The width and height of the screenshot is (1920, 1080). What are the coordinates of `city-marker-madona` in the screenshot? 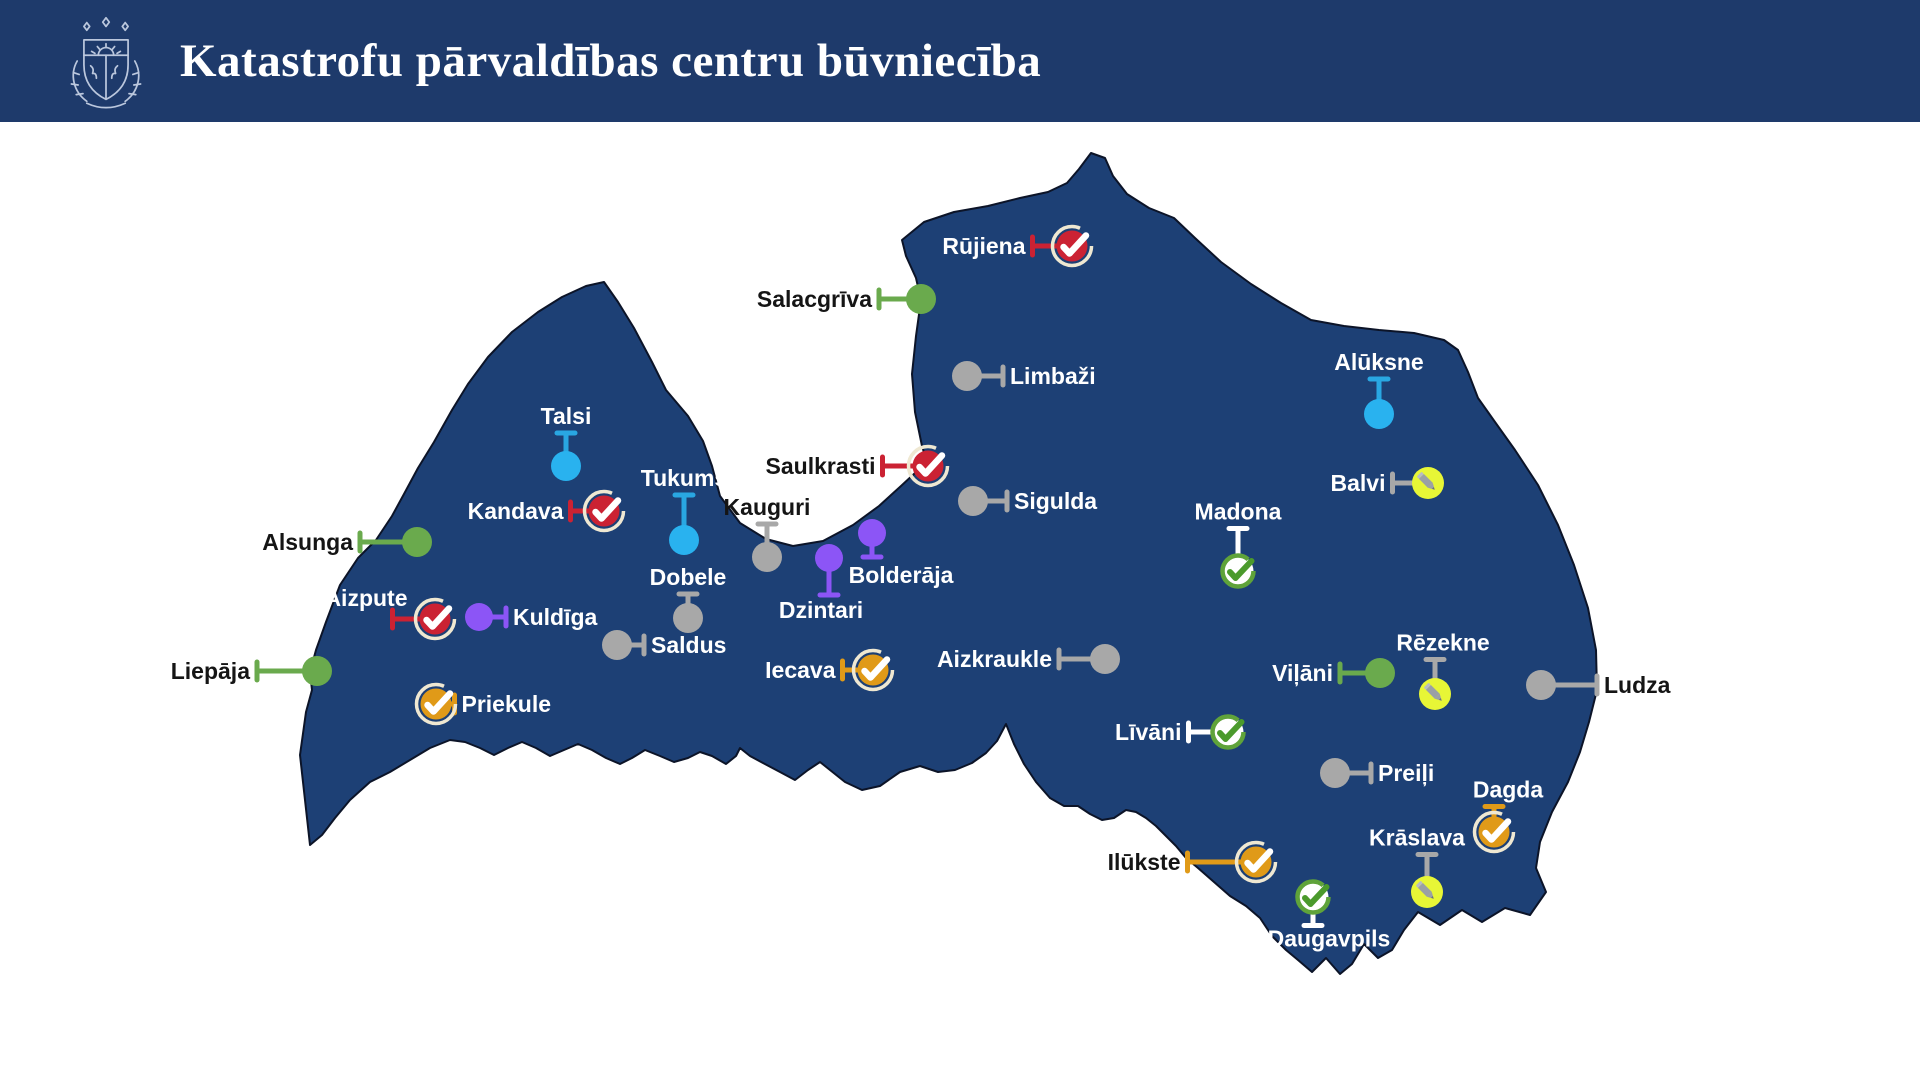 It's located at (1238, 571).